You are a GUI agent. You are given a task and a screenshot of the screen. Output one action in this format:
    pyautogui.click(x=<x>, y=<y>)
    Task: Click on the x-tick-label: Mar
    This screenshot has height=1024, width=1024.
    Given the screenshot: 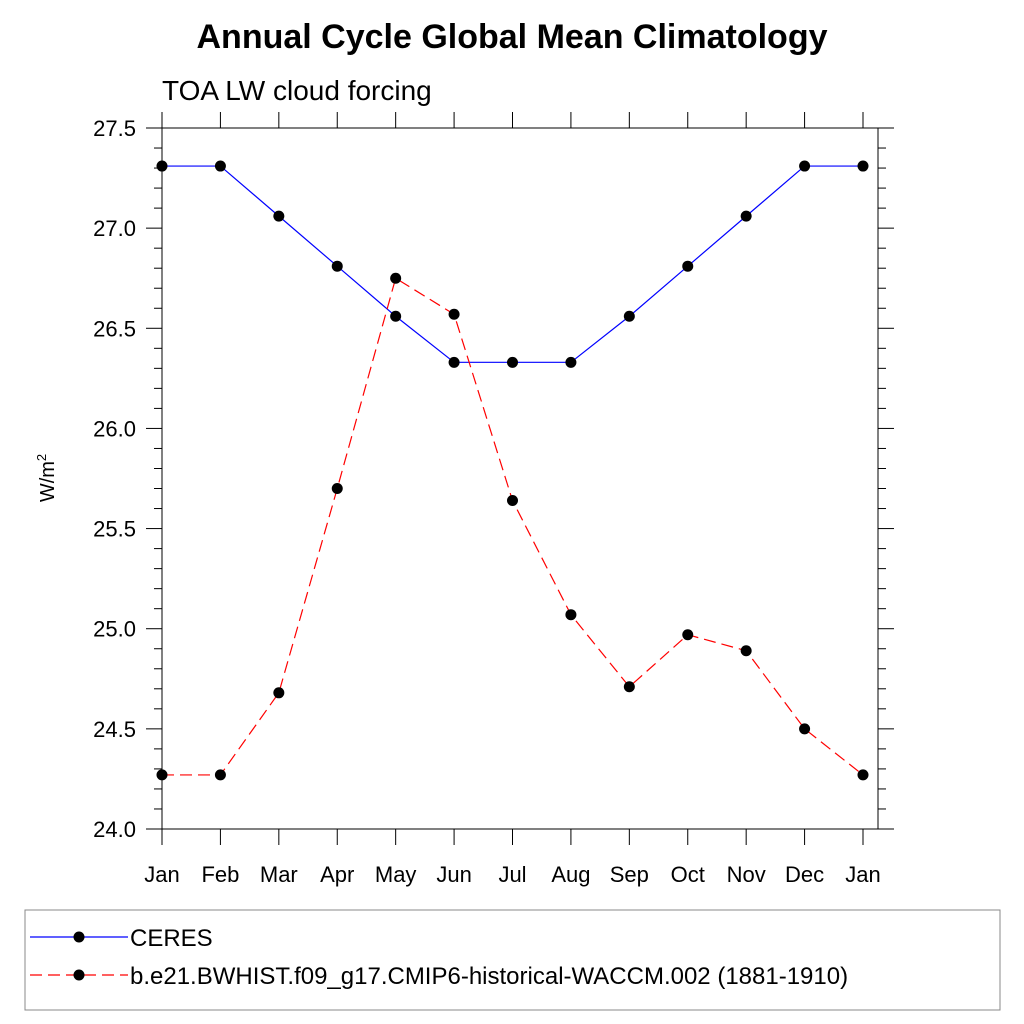 What is the action you would take?
    pyautogui.click(x=279, y=874)
    